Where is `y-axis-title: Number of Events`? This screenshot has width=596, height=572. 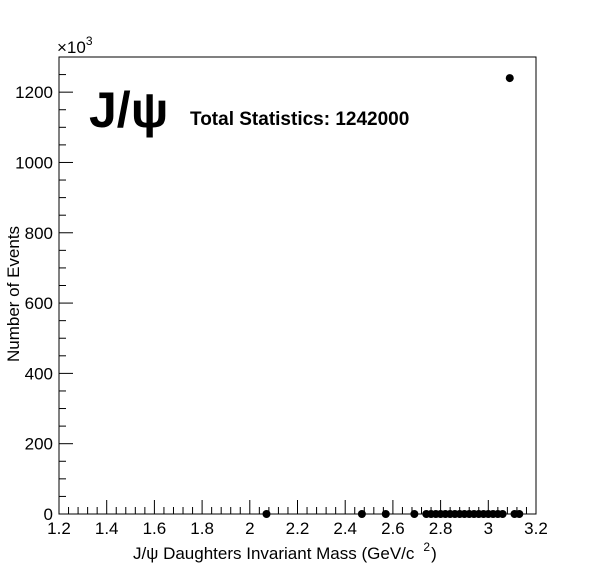
y-axis-title: Number of Events is located at coordinates (13, 294).